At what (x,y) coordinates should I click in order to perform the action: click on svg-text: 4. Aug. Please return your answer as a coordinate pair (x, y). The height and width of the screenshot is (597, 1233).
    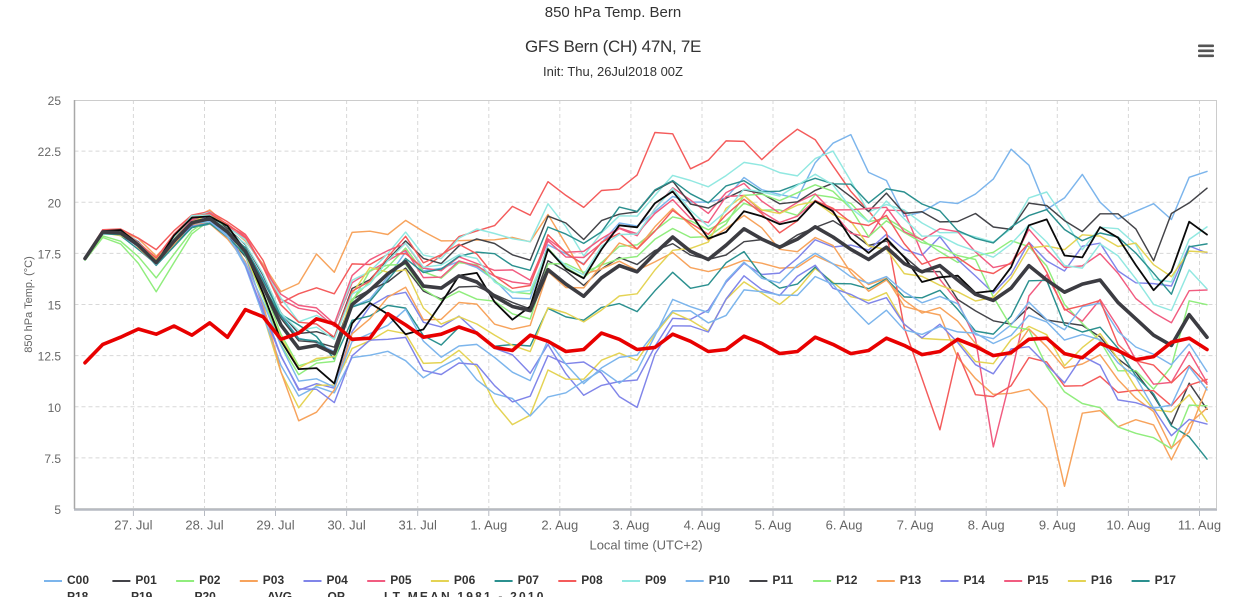
    Looking at the image, I should click on (702, 525).